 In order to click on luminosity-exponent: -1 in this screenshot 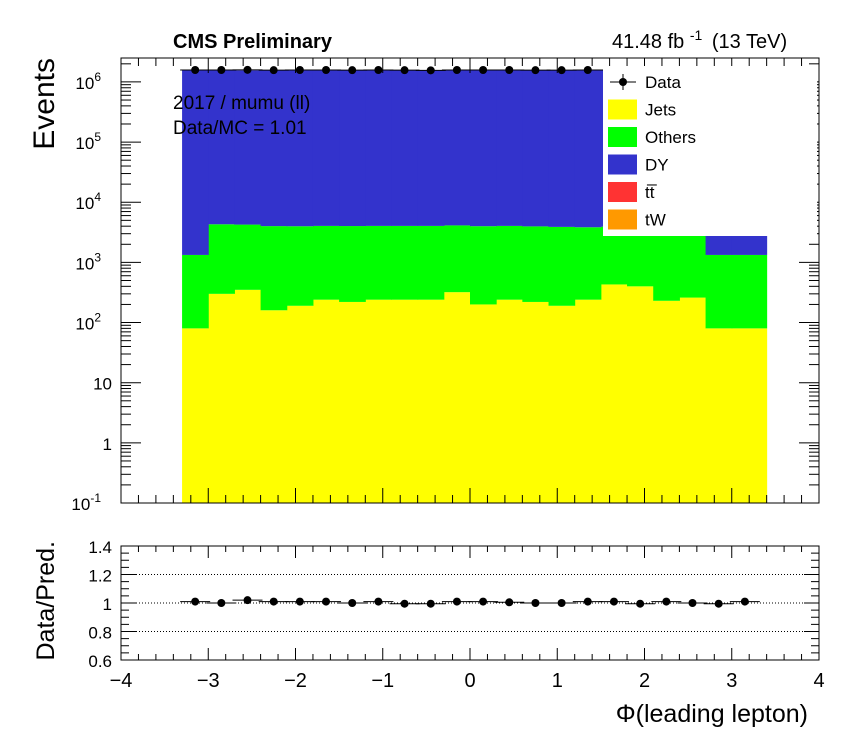, I will do `click(696, 35)`.